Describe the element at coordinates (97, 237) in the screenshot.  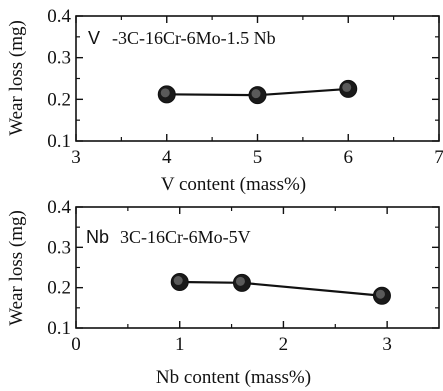
I see `alloy-symbol-label: Nb` at that location.